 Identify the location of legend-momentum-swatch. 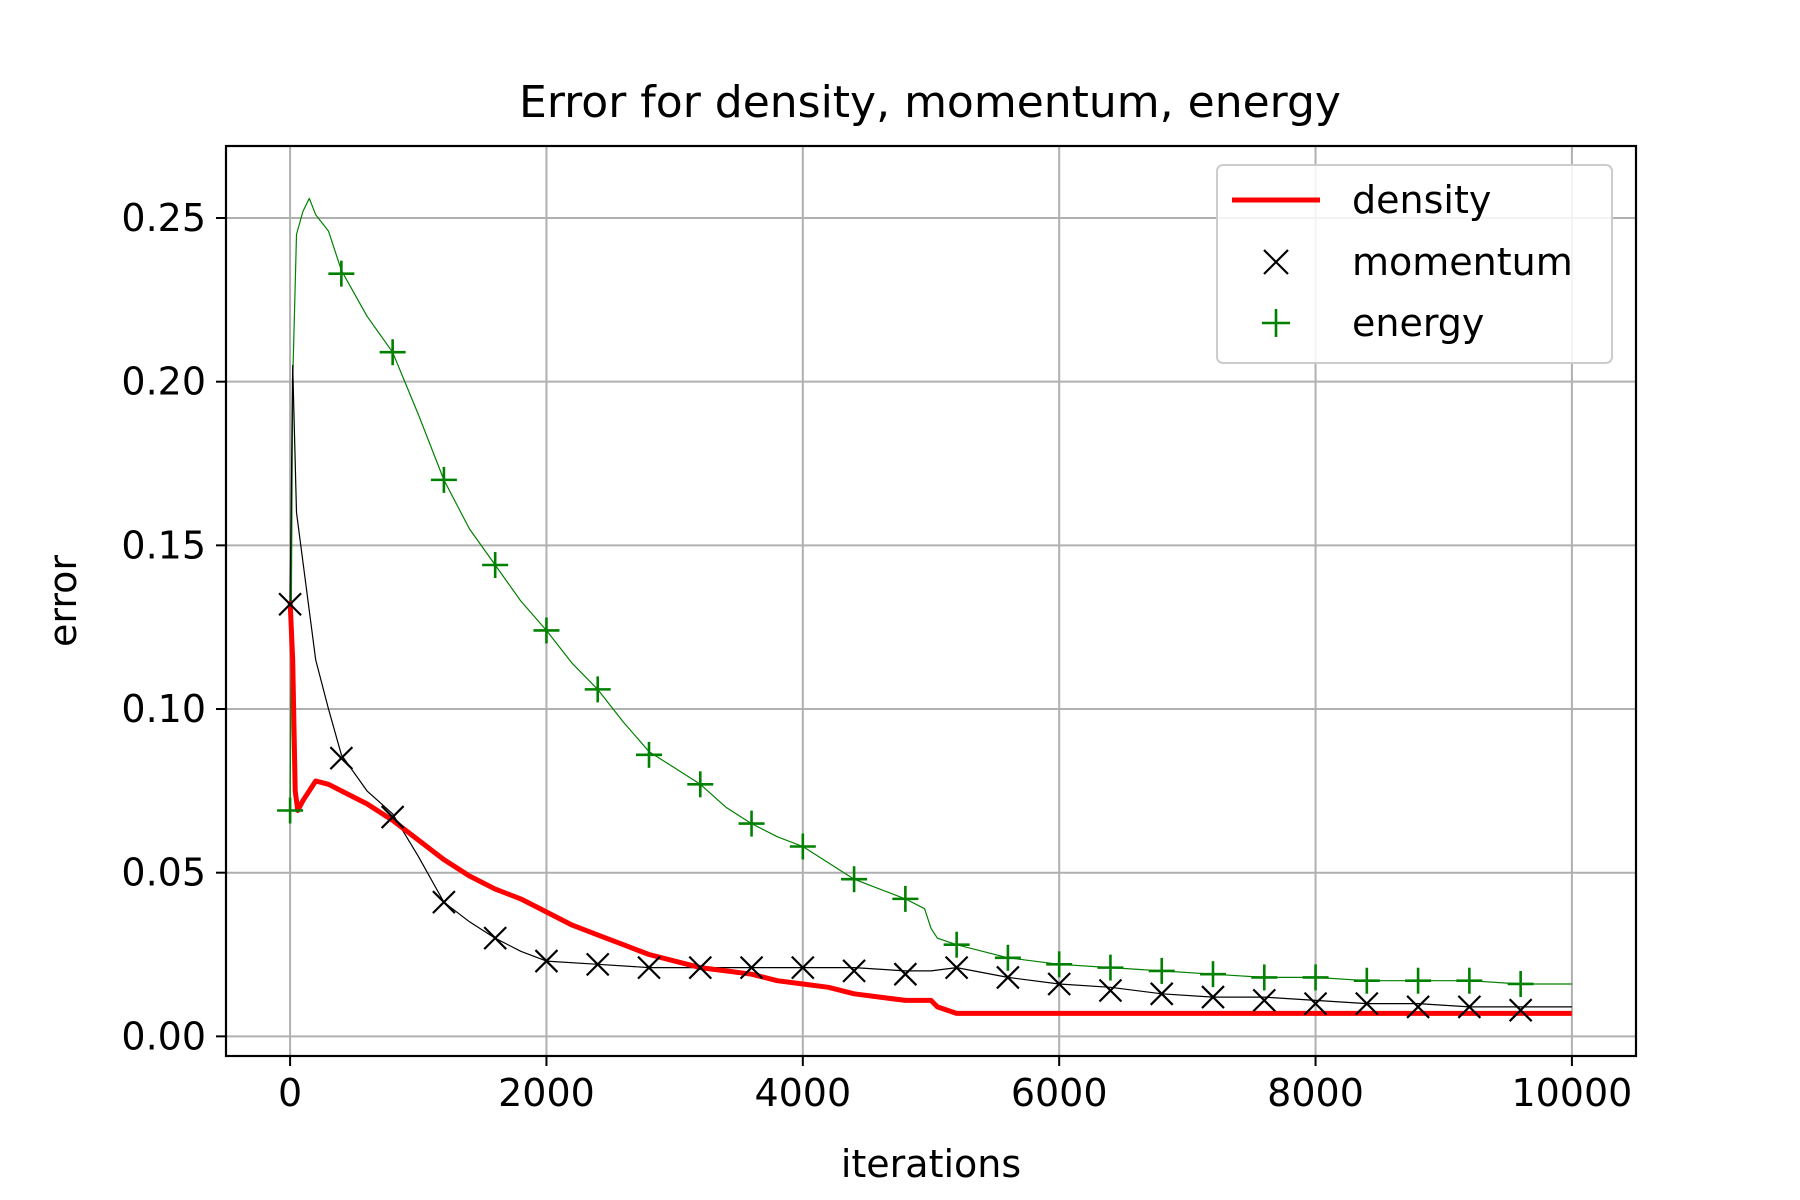
(1276, 262).